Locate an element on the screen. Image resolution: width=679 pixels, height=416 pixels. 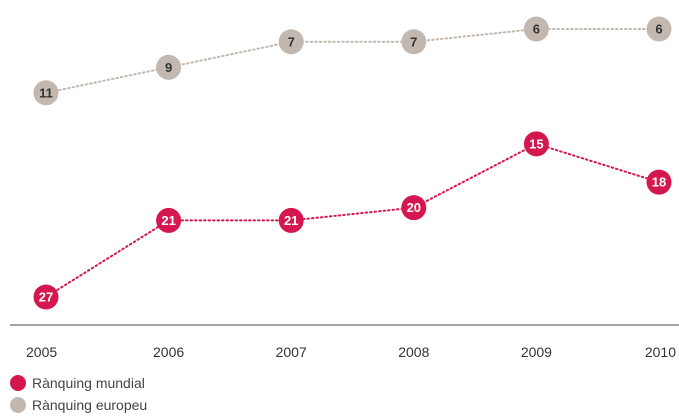
data-point-europeu-2005: 11 is located at coordinates (46, 93).